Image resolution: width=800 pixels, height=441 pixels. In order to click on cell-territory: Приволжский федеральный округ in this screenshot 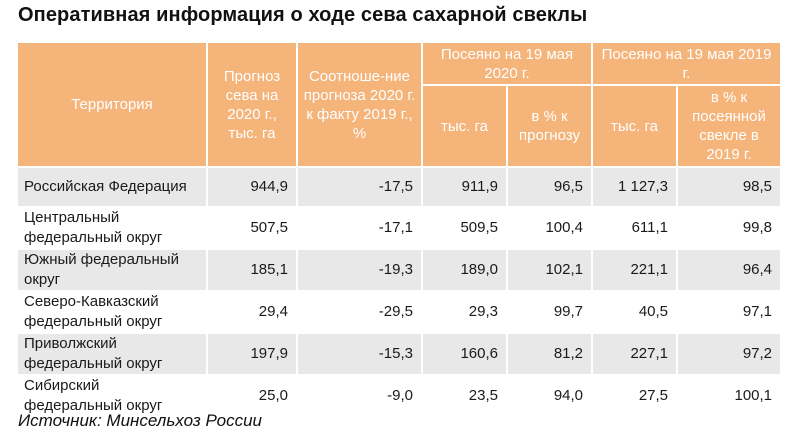, I will do `click(113, 355)`.